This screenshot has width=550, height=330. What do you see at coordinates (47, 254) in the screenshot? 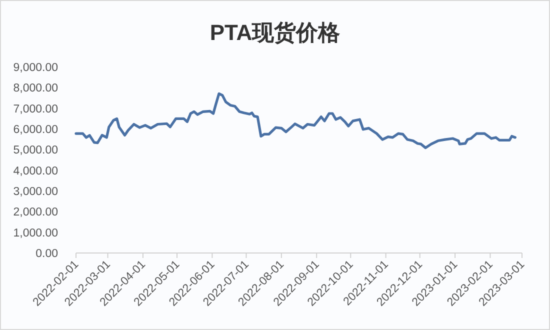
I see `y-tick-label: 0.00` at bounding box center [47, 254].